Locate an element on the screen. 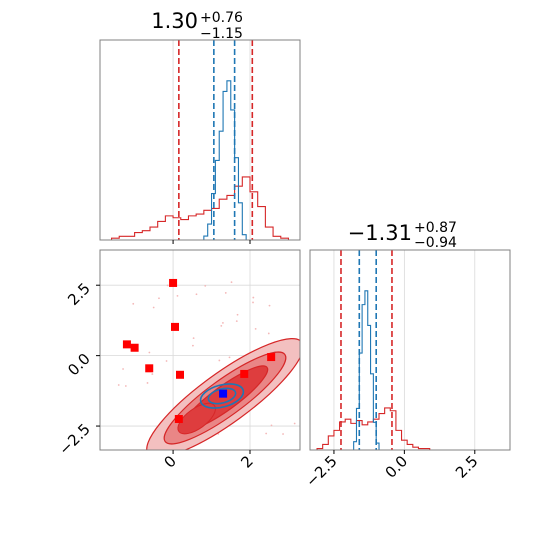  joint-x-tick-label: 2 is located at coordinates (246, 461).